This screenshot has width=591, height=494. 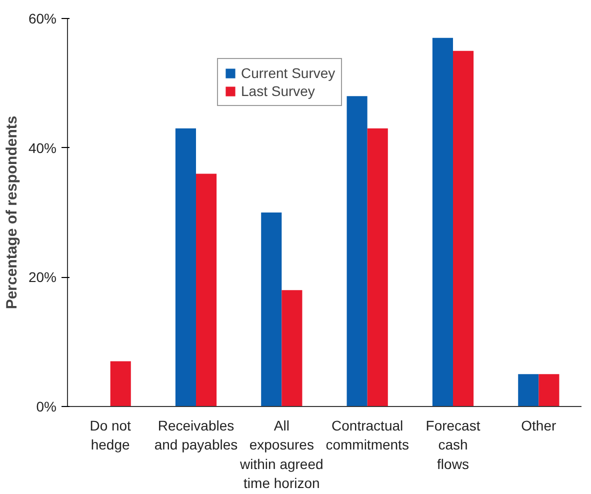 I want to click on x-tick-label: Do not hedge, so click(x=111, y=435).